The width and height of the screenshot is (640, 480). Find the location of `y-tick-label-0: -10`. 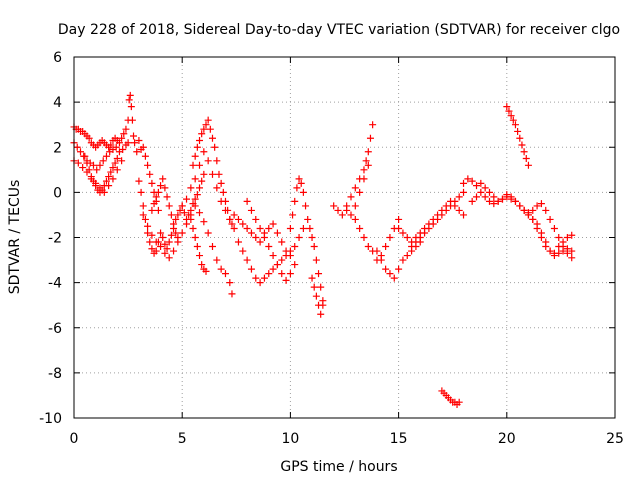

y-tick-label-0: -10 is located at coordinates (50, 419).